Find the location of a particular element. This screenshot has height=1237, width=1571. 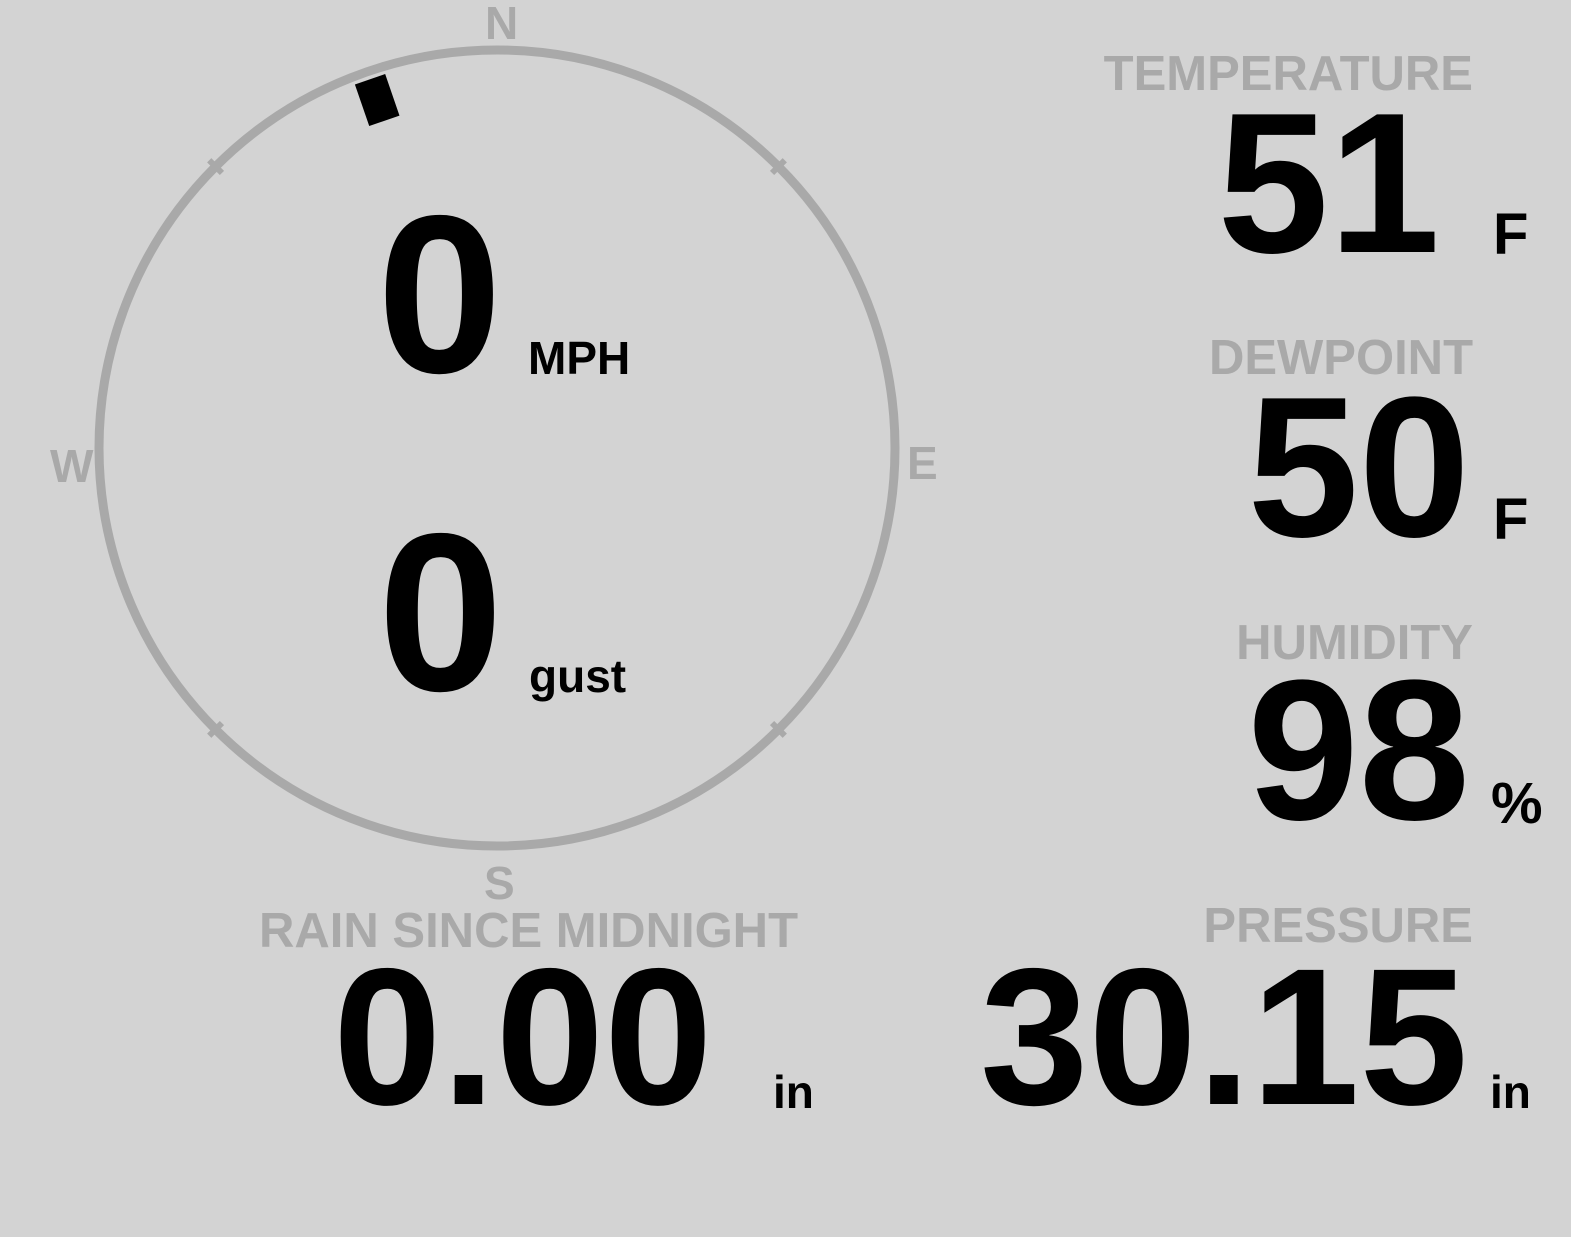

humidity-value: 98 is located at coordinates (1358, 750).